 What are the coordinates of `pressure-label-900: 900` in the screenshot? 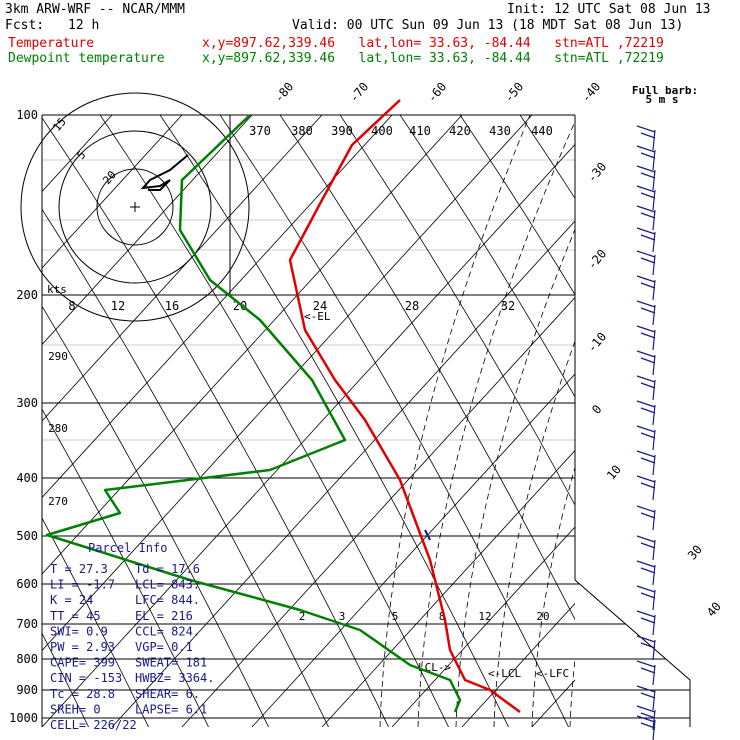 It's located at (27, 690).